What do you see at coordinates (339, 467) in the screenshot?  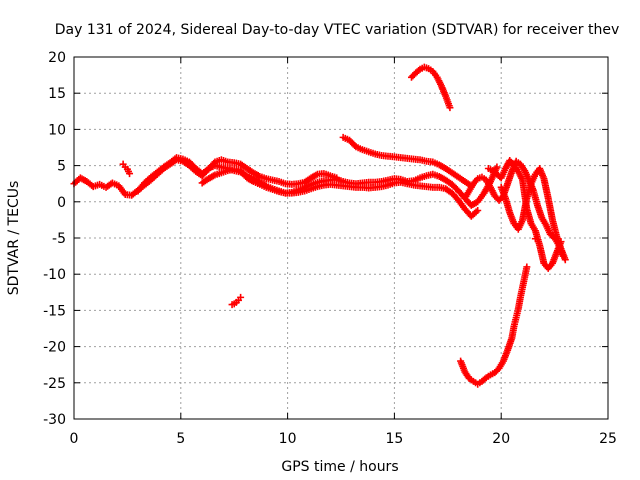 I see `x-axis-label: GPS time / hours` at bounding box center [339, 467].